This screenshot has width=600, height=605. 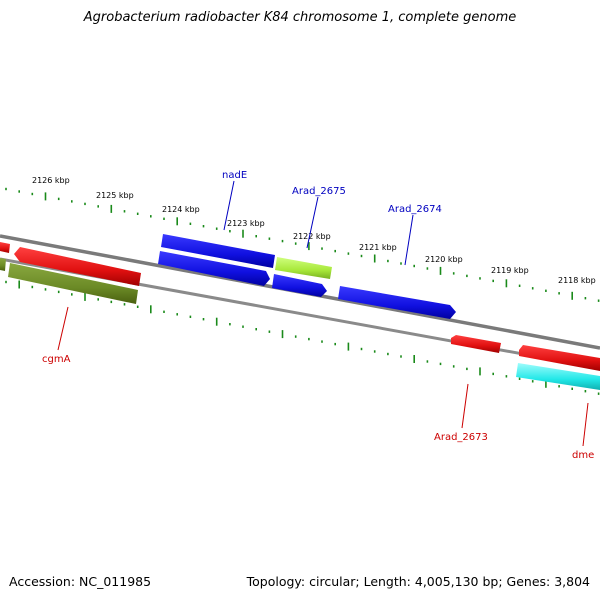 I want to click on ruler-label-2126: 2126 kbp, so click(x=51, y=180).